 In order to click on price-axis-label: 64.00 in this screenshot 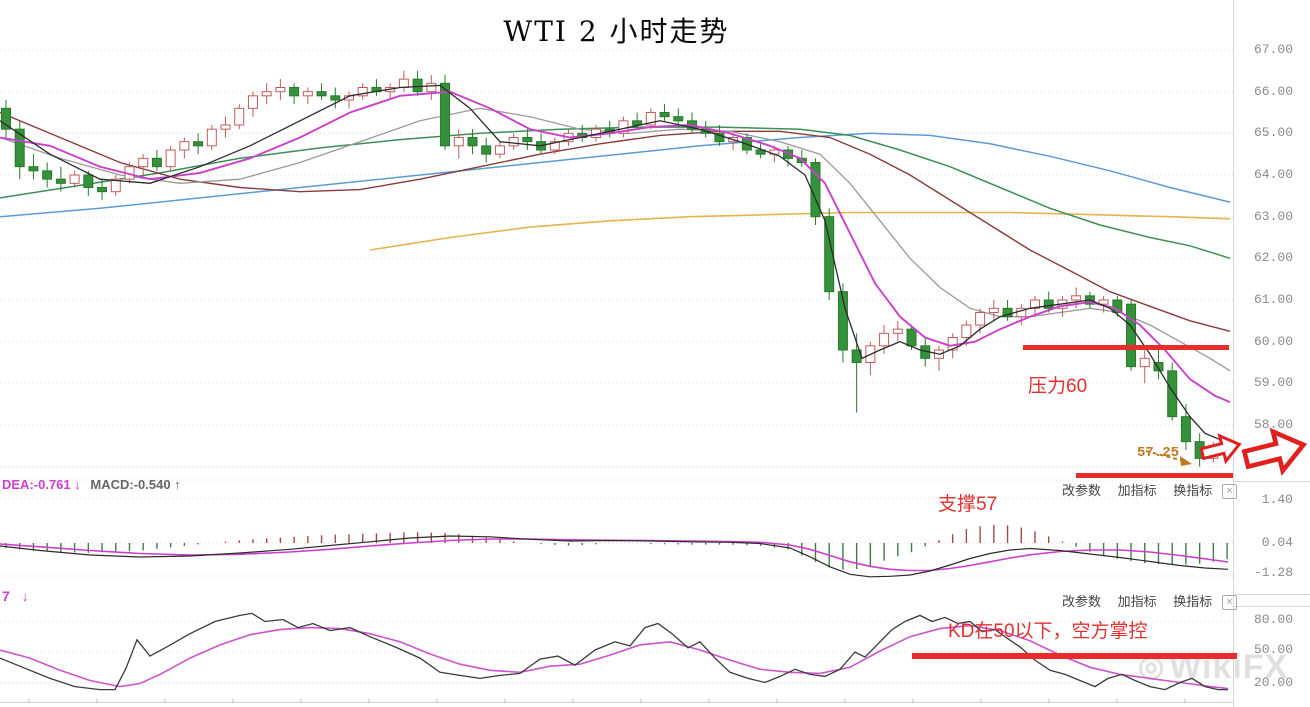, I will do `click(1273, 174)`.